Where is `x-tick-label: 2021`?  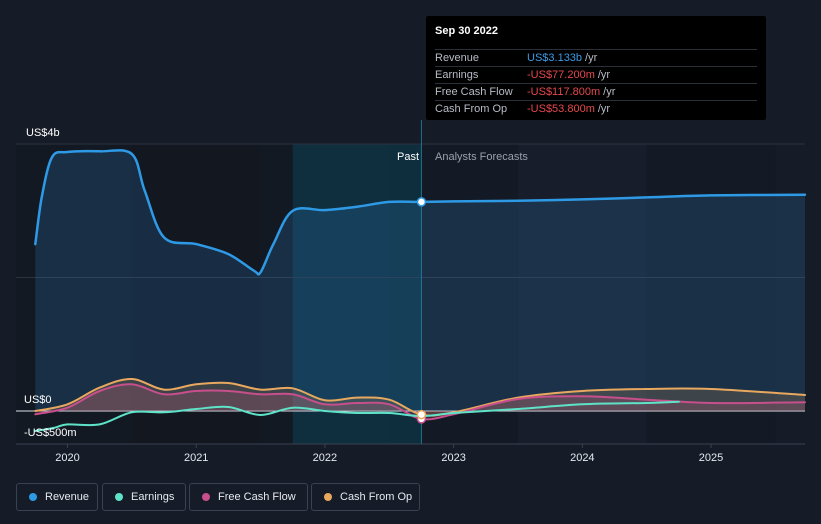 x-tick-label: 2021 is located at coordinates (196, 458).